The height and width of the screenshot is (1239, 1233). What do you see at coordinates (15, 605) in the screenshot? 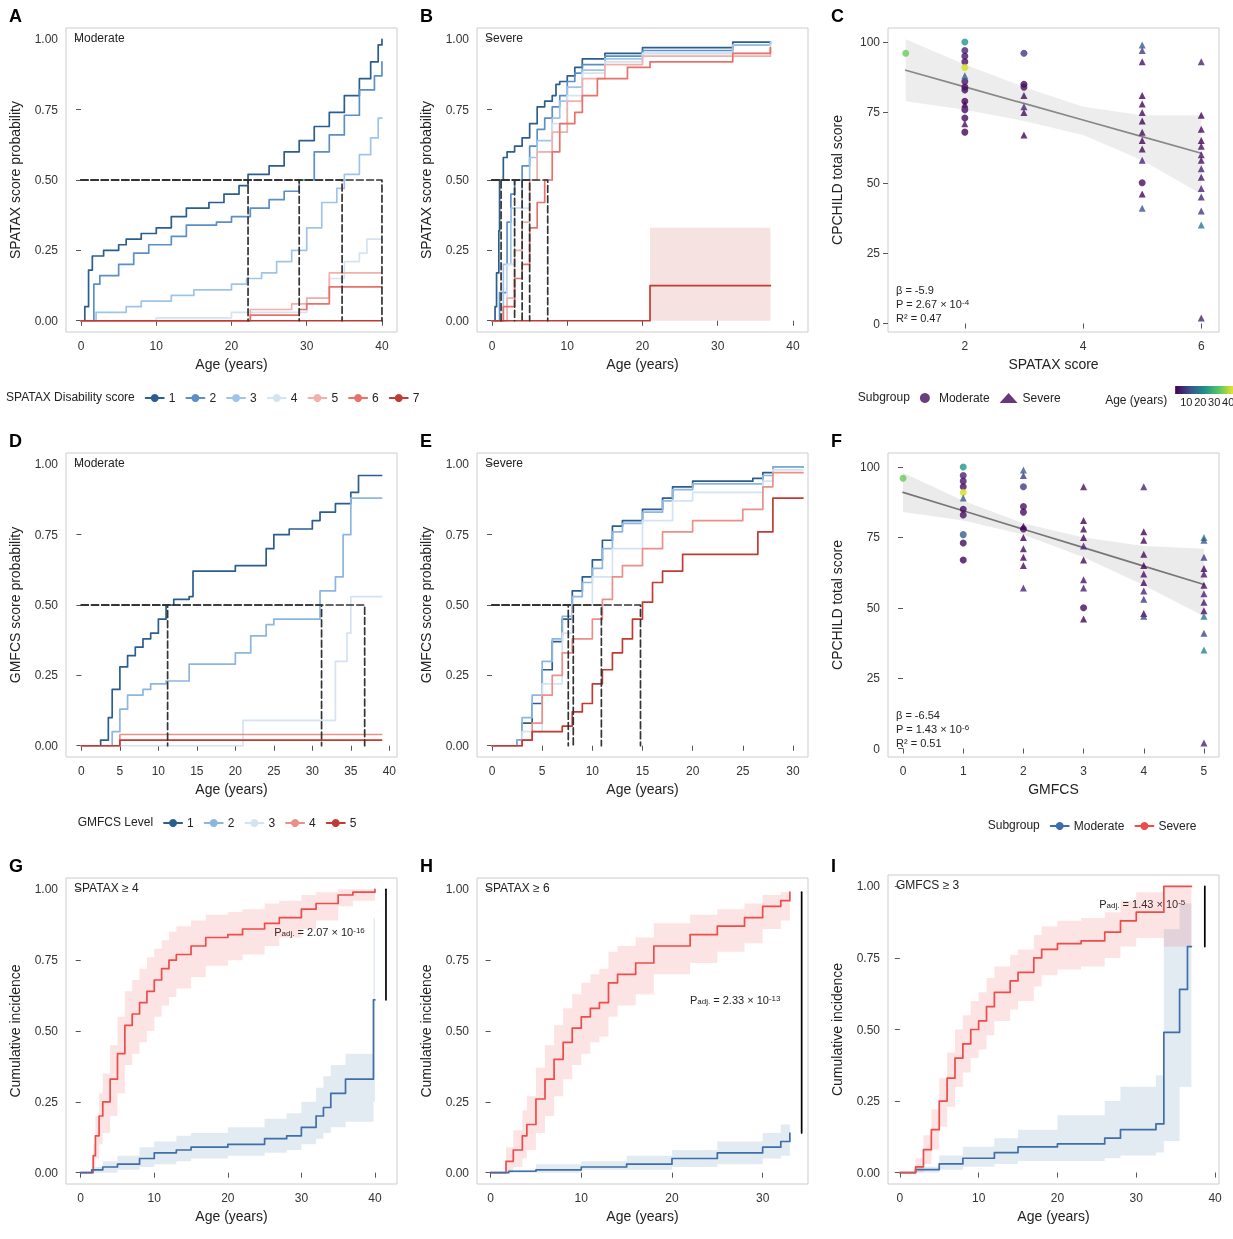
I see `y-axis-title: GMFCS score probability` at bounding box center [15, 605].